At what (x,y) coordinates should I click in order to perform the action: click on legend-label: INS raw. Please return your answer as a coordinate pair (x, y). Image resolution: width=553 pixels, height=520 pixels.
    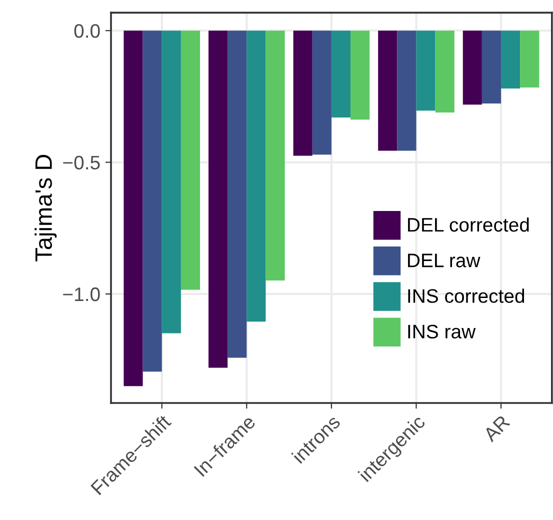
    Looking at the image, I should click on (442, 331).